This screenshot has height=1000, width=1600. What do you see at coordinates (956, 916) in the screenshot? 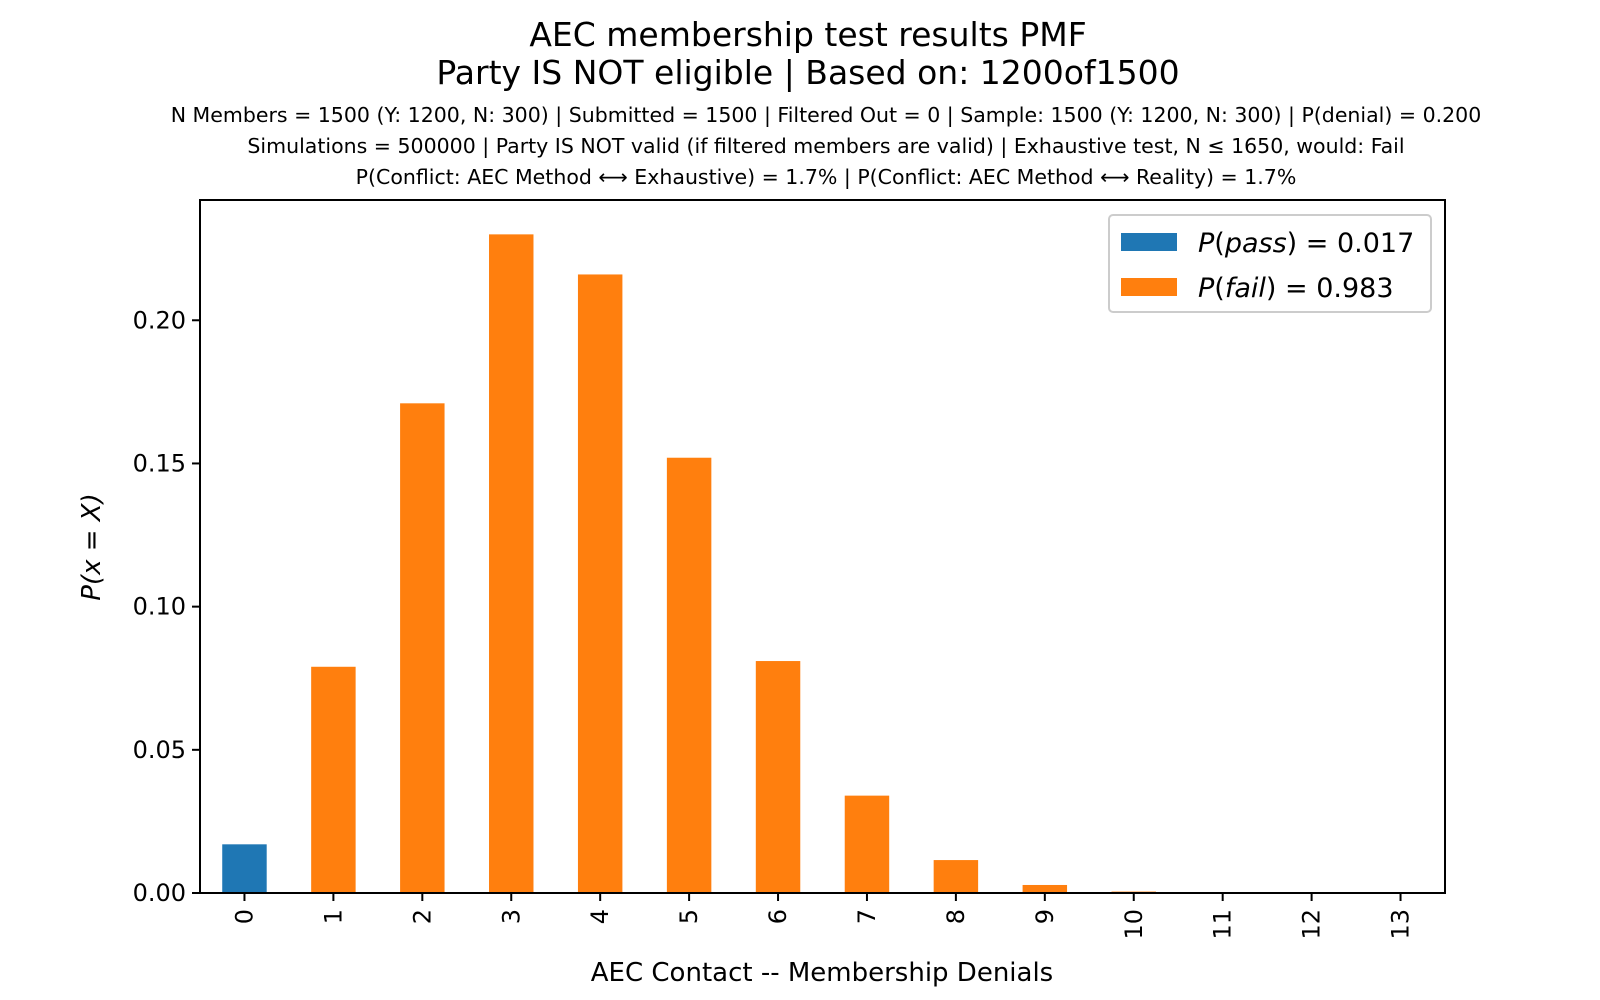
I see `x-tick-label: 8` at bounding box center [956, 916].